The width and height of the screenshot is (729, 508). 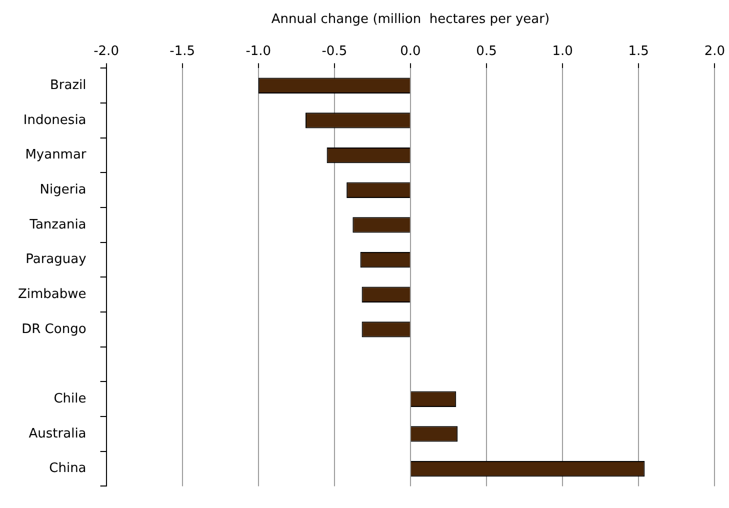 What do you see at coordinates (54, 329) in the screenshot?
I see `y-tick-label: DR Congo` at bounding box center [54, 329].